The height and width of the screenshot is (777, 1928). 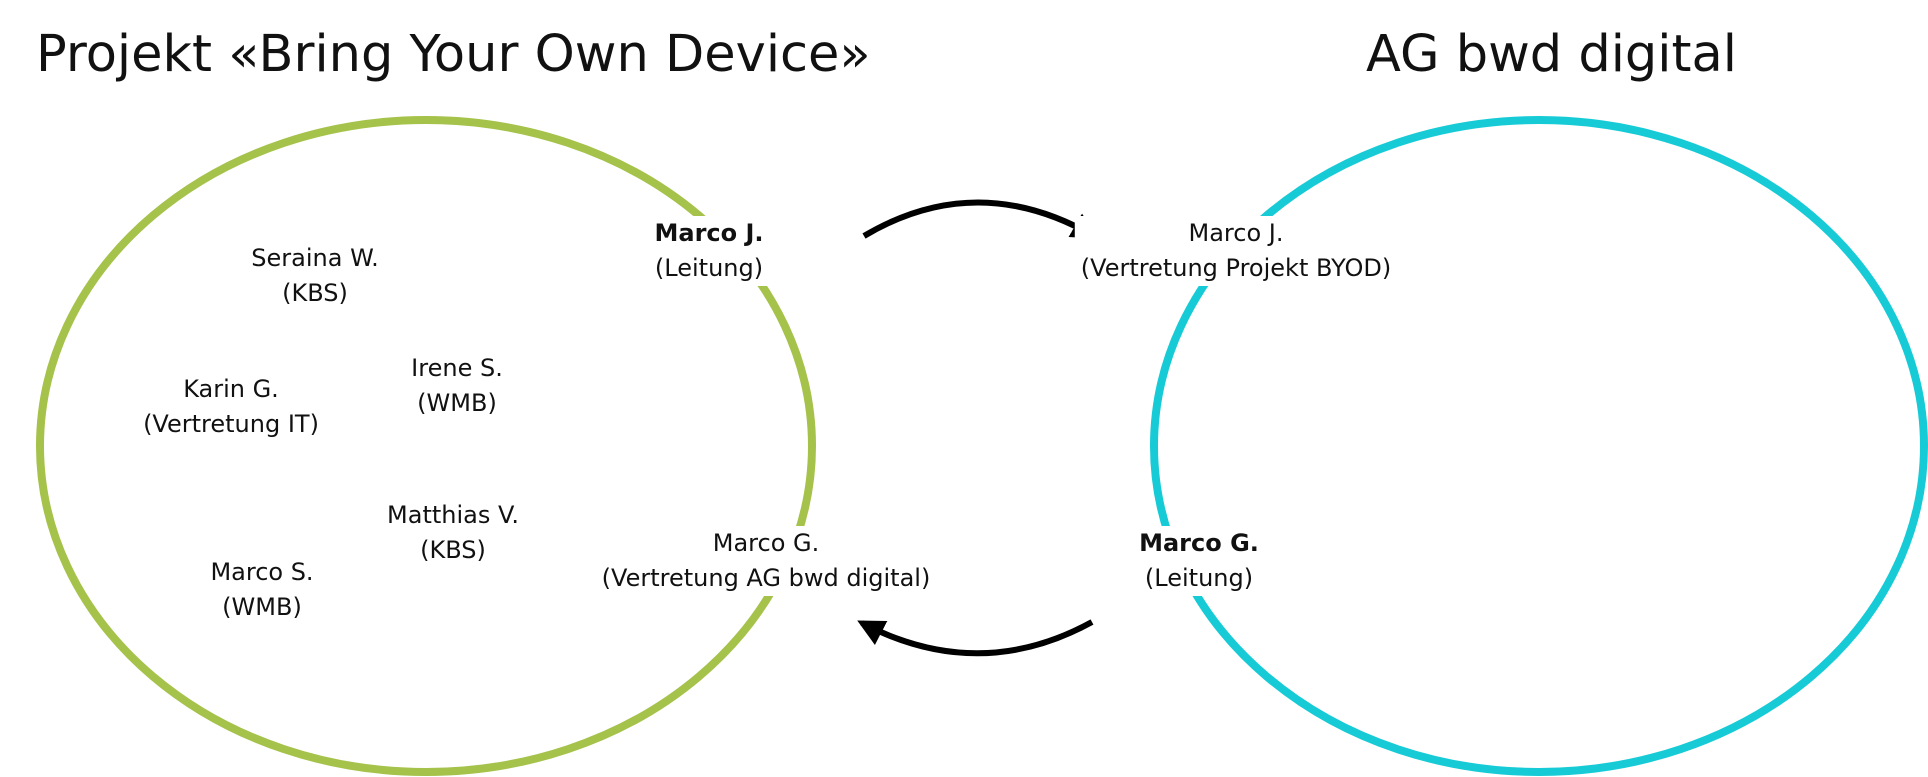 What do you see at coordinates (1236, 233) in the screenshot?
I see `representative-name: Marco J.` at bounding box center [1236, 233].